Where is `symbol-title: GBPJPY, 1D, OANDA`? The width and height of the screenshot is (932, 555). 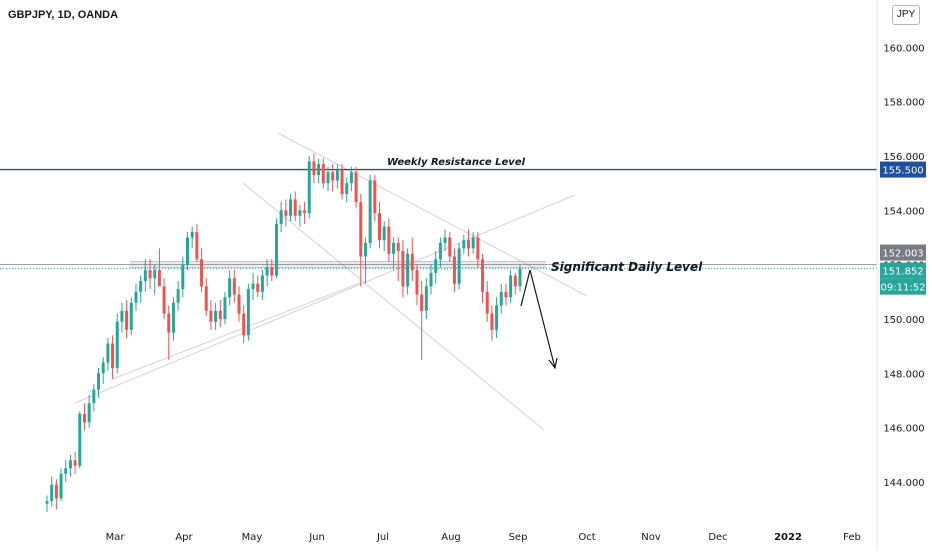
symbol-title: GBPJPY, 1D, OANDA is located at coordinates (63, 15).